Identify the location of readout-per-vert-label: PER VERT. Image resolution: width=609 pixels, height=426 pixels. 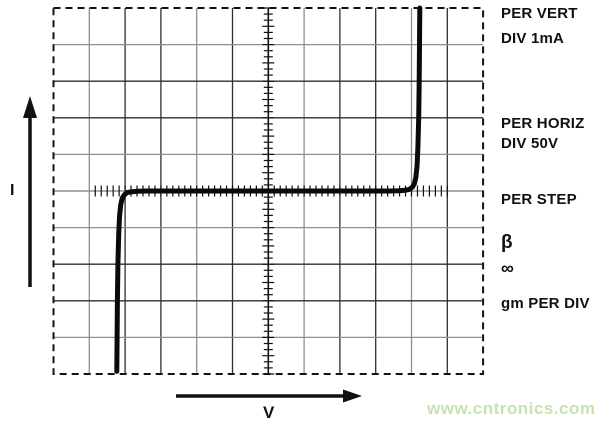
(539, 13).